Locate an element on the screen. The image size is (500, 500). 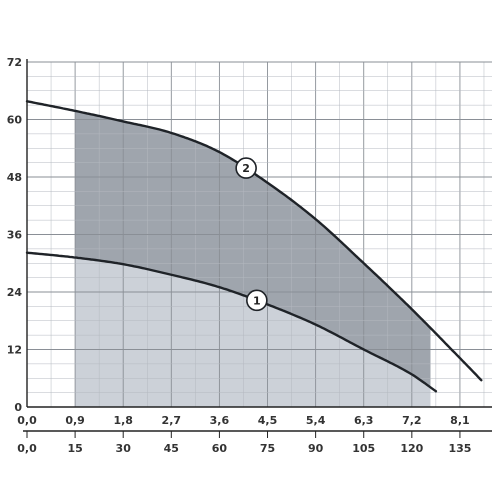
secondary-x-tick-label: 105 is located at coordinates (363, 448).